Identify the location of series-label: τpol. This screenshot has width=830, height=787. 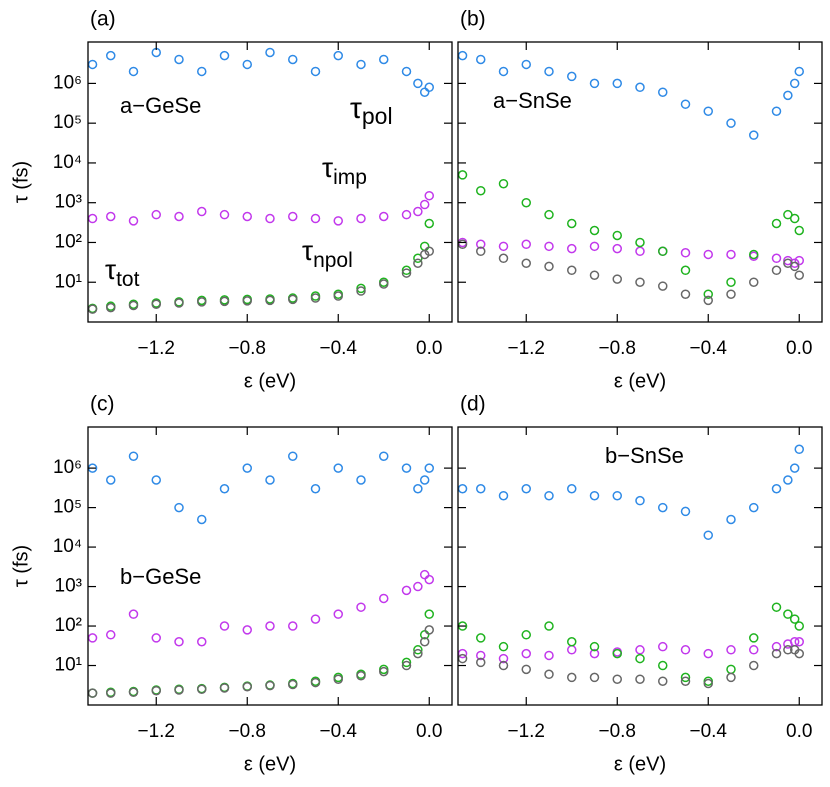
(371, 110).